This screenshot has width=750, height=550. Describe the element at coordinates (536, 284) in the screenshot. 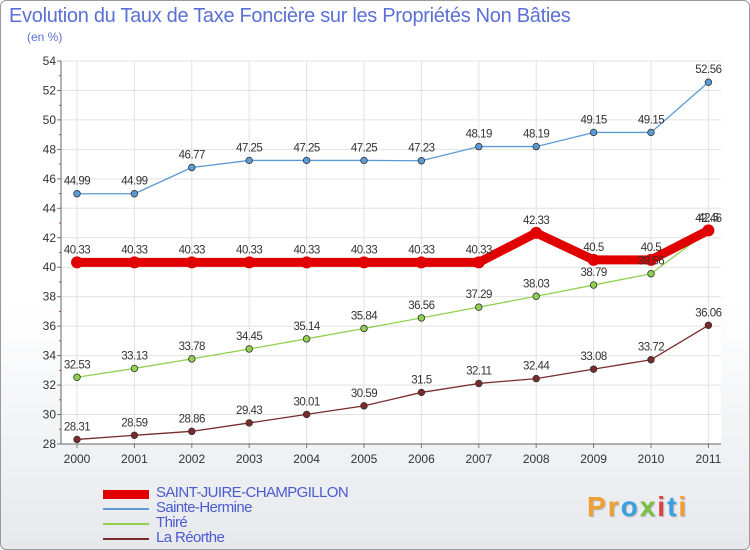

I see `data-label: 38.03` at that location.